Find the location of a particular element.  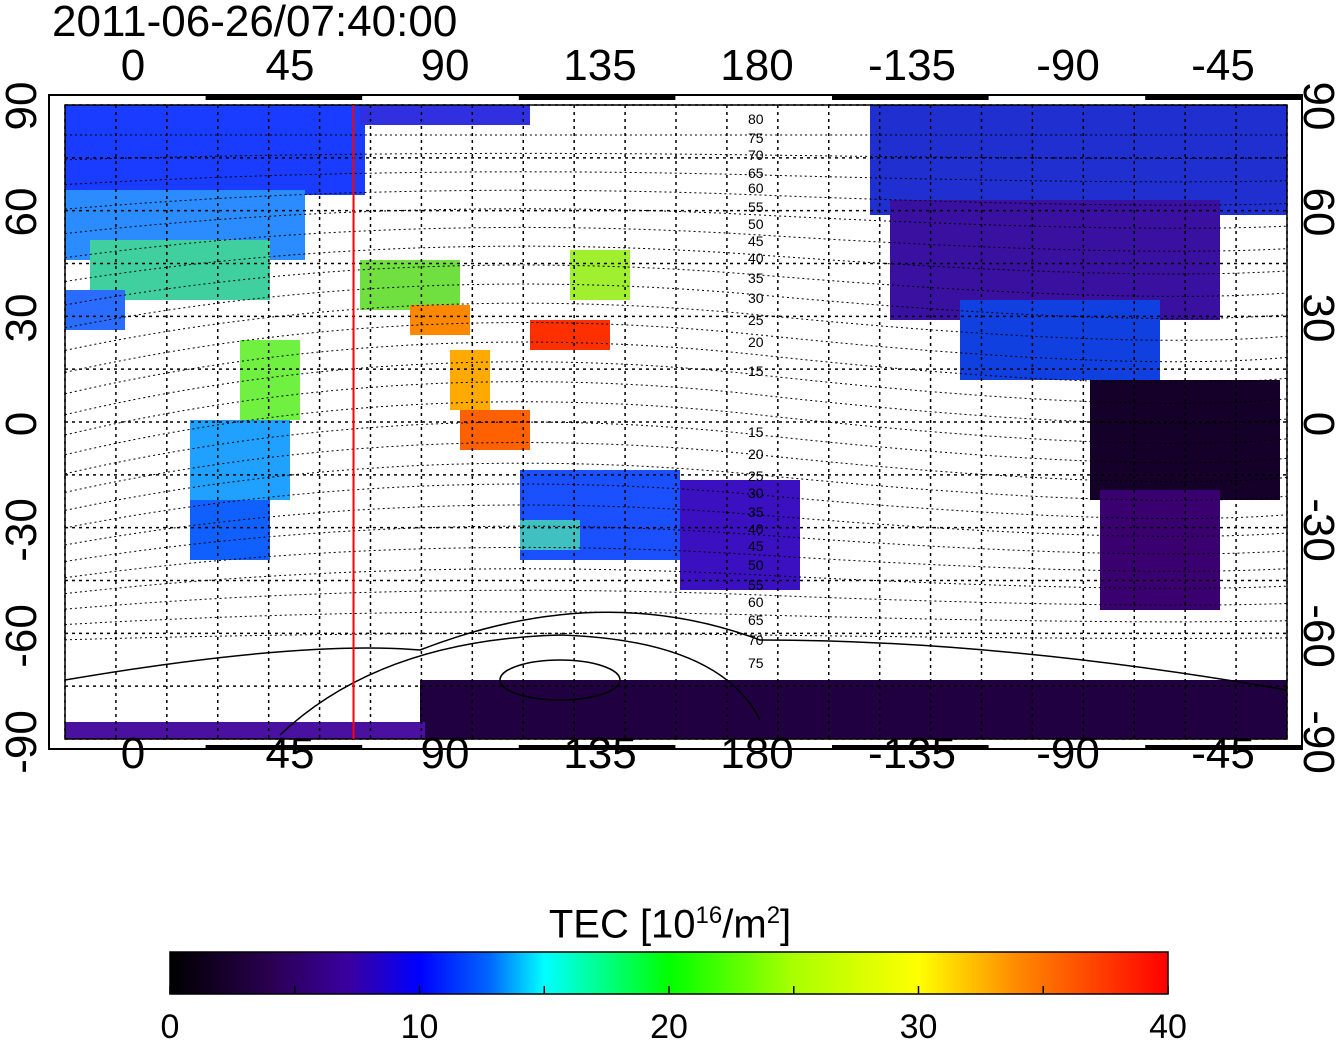

right-axis-tick: -90 is located at coordinates (1317, 742).